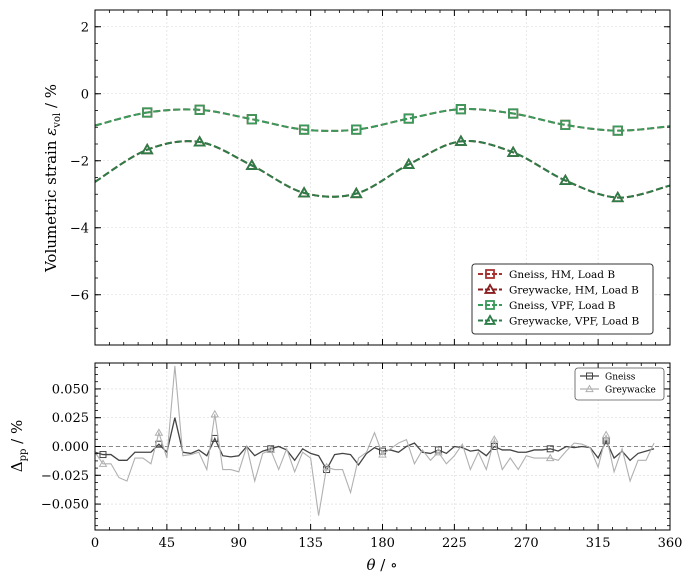  I want to click on legend-entry: Gneiss, so click(608, 377).